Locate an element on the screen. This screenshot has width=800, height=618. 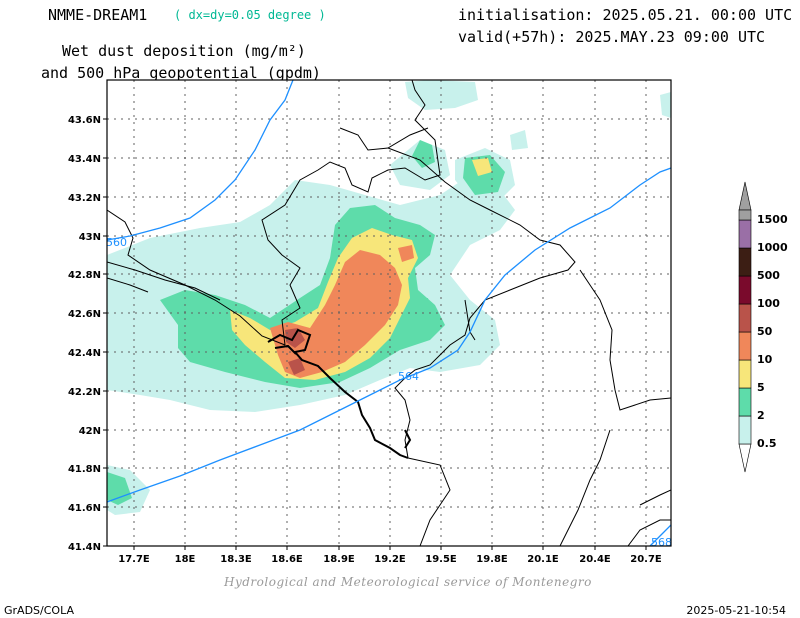
lat-label: 41.6N is located at coordinates (84, 508).